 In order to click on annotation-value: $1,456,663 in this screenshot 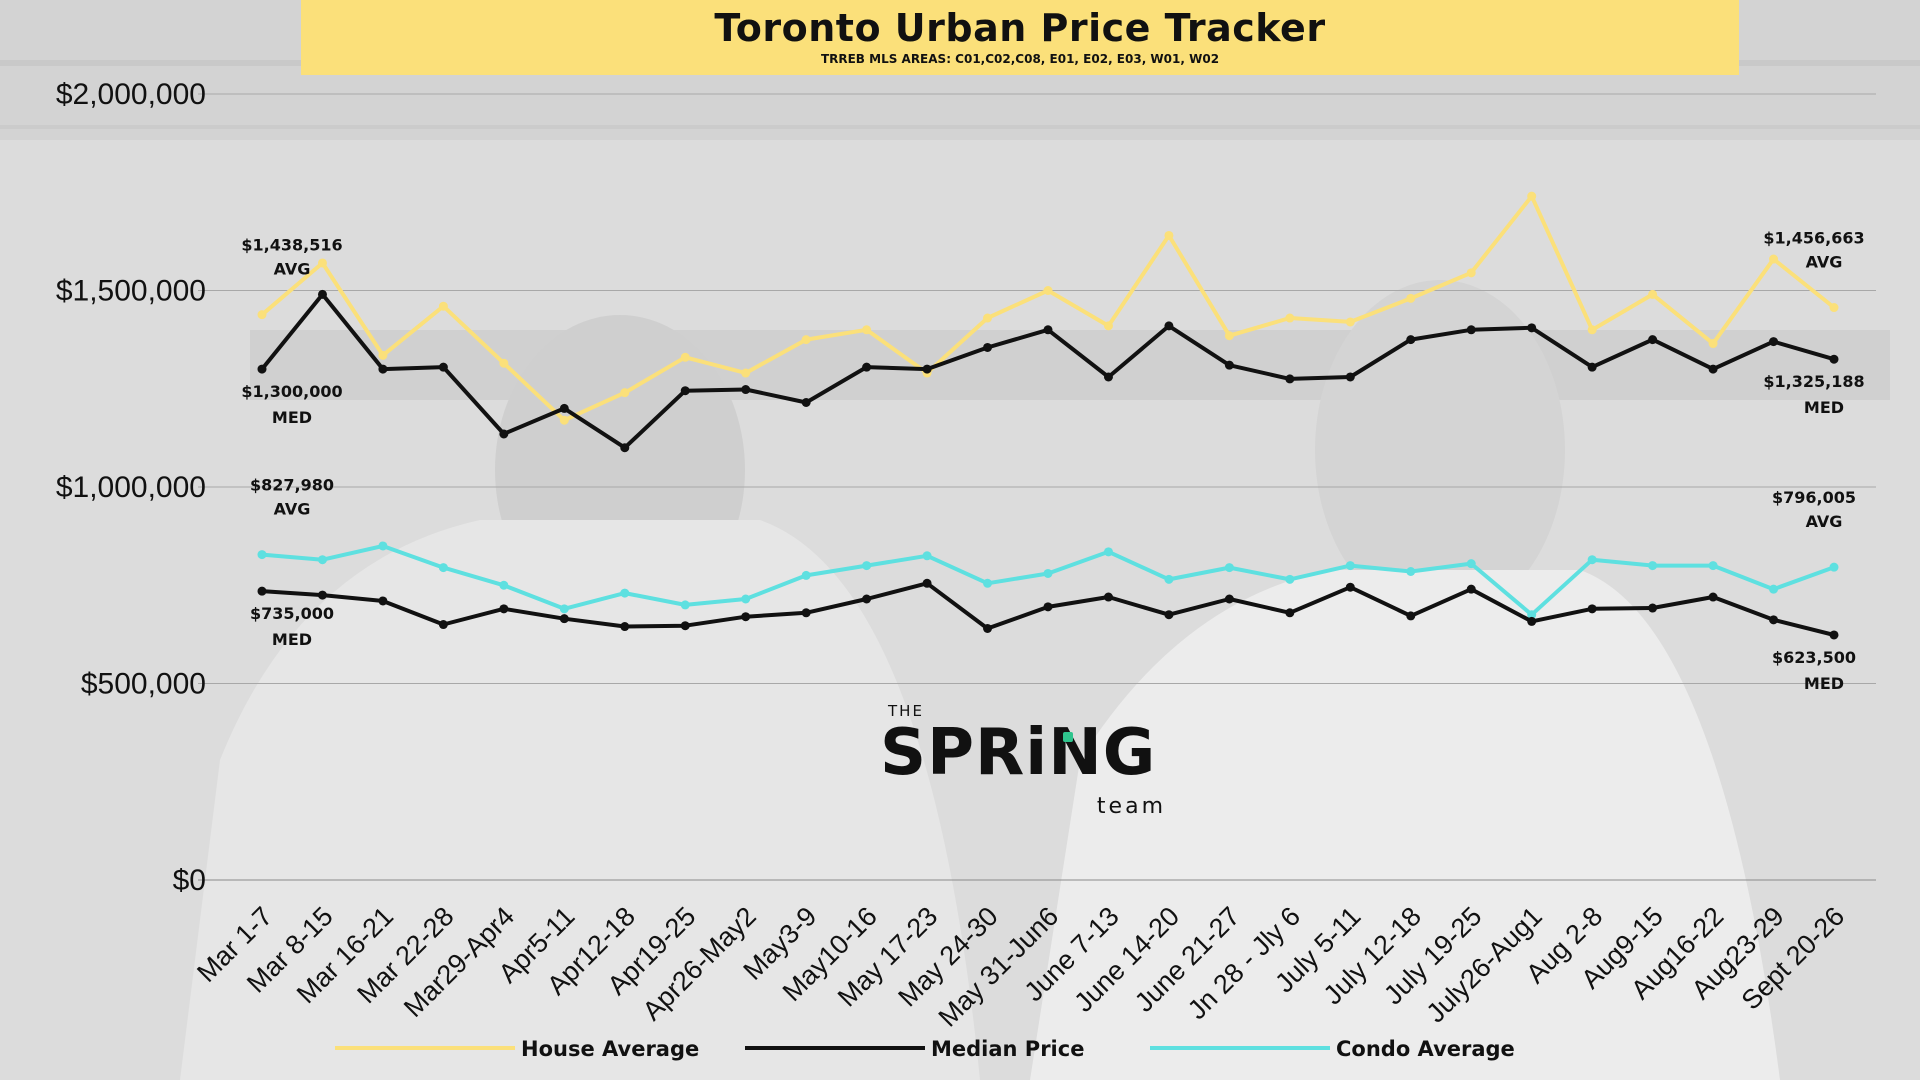, I will do `click(1813, 238)`.